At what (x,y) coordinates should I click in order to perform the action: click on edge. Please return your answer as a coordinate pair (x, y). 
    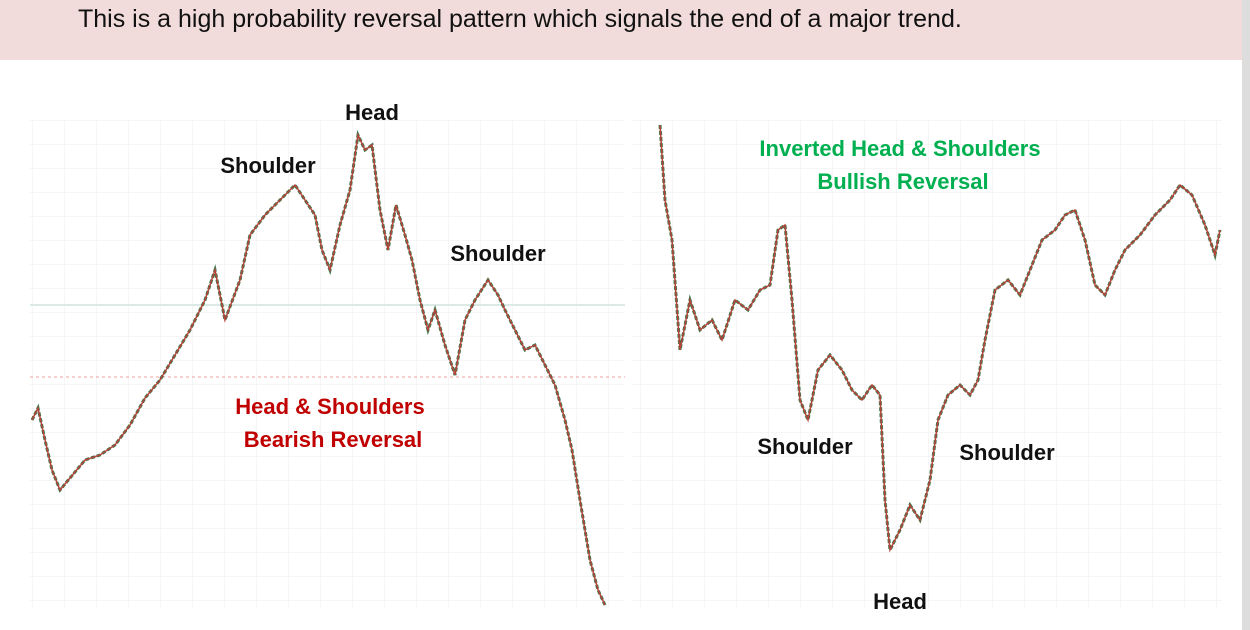
    Looking at the image, I should click on (1246, 315).